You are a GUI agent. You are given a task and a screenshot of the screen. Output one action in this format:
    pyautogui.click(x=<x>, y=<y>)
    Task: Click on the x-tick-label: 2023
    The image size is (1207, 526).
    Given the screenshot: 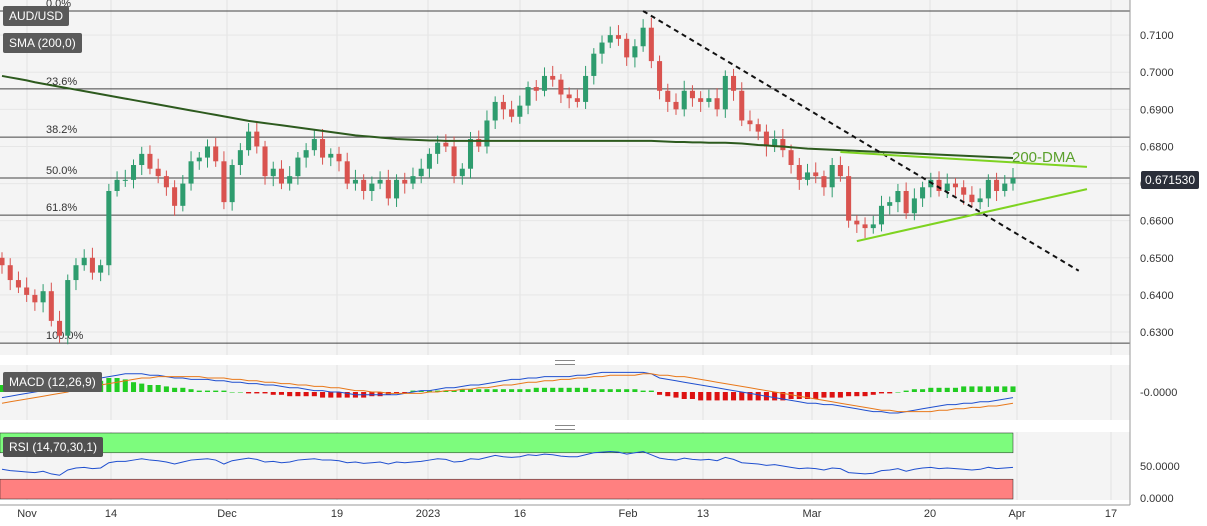 What is the action you would take?
    pyautogui.click(x=428, y=514)
    